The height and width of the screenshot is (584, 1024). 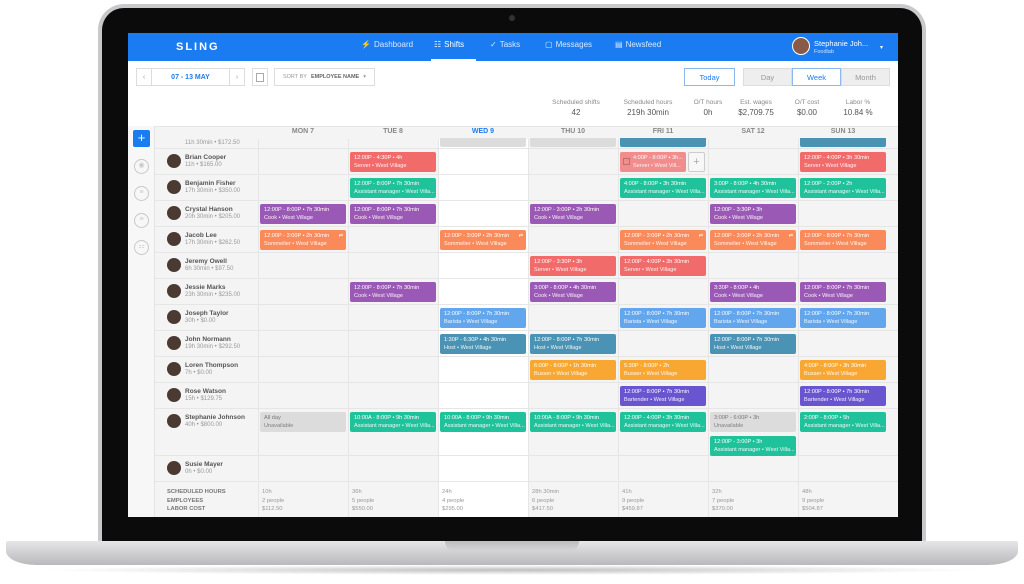 What do you see at coordinates (663, 370) in the screenshot?
I see `shift-block: 5:30P - 8:00P • 2h Busser • West Village` at bounding box center [663, 370].